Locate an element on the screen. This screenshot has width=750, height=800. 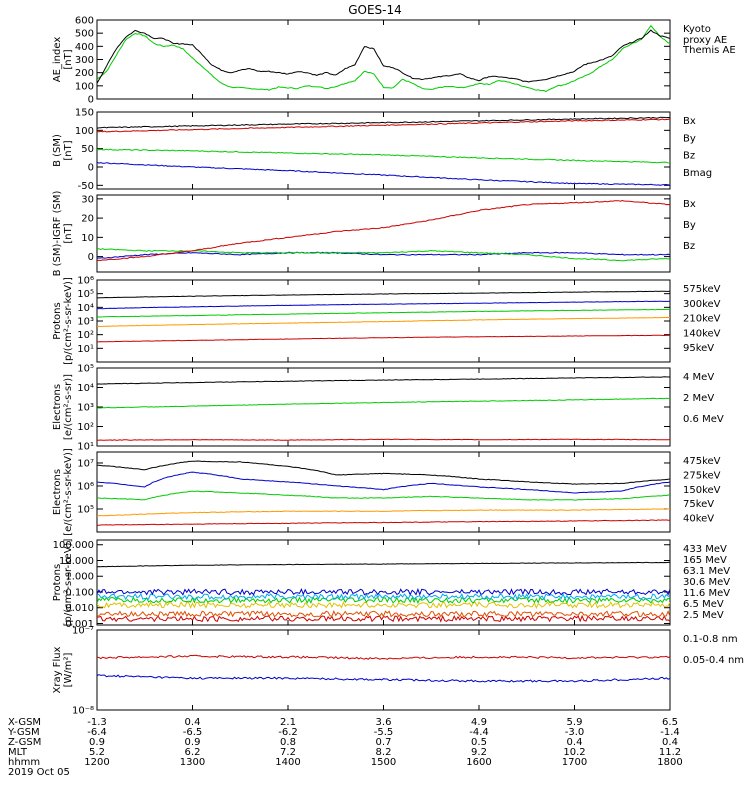
ytick-label: 300 is located at coordinates (84, 60).